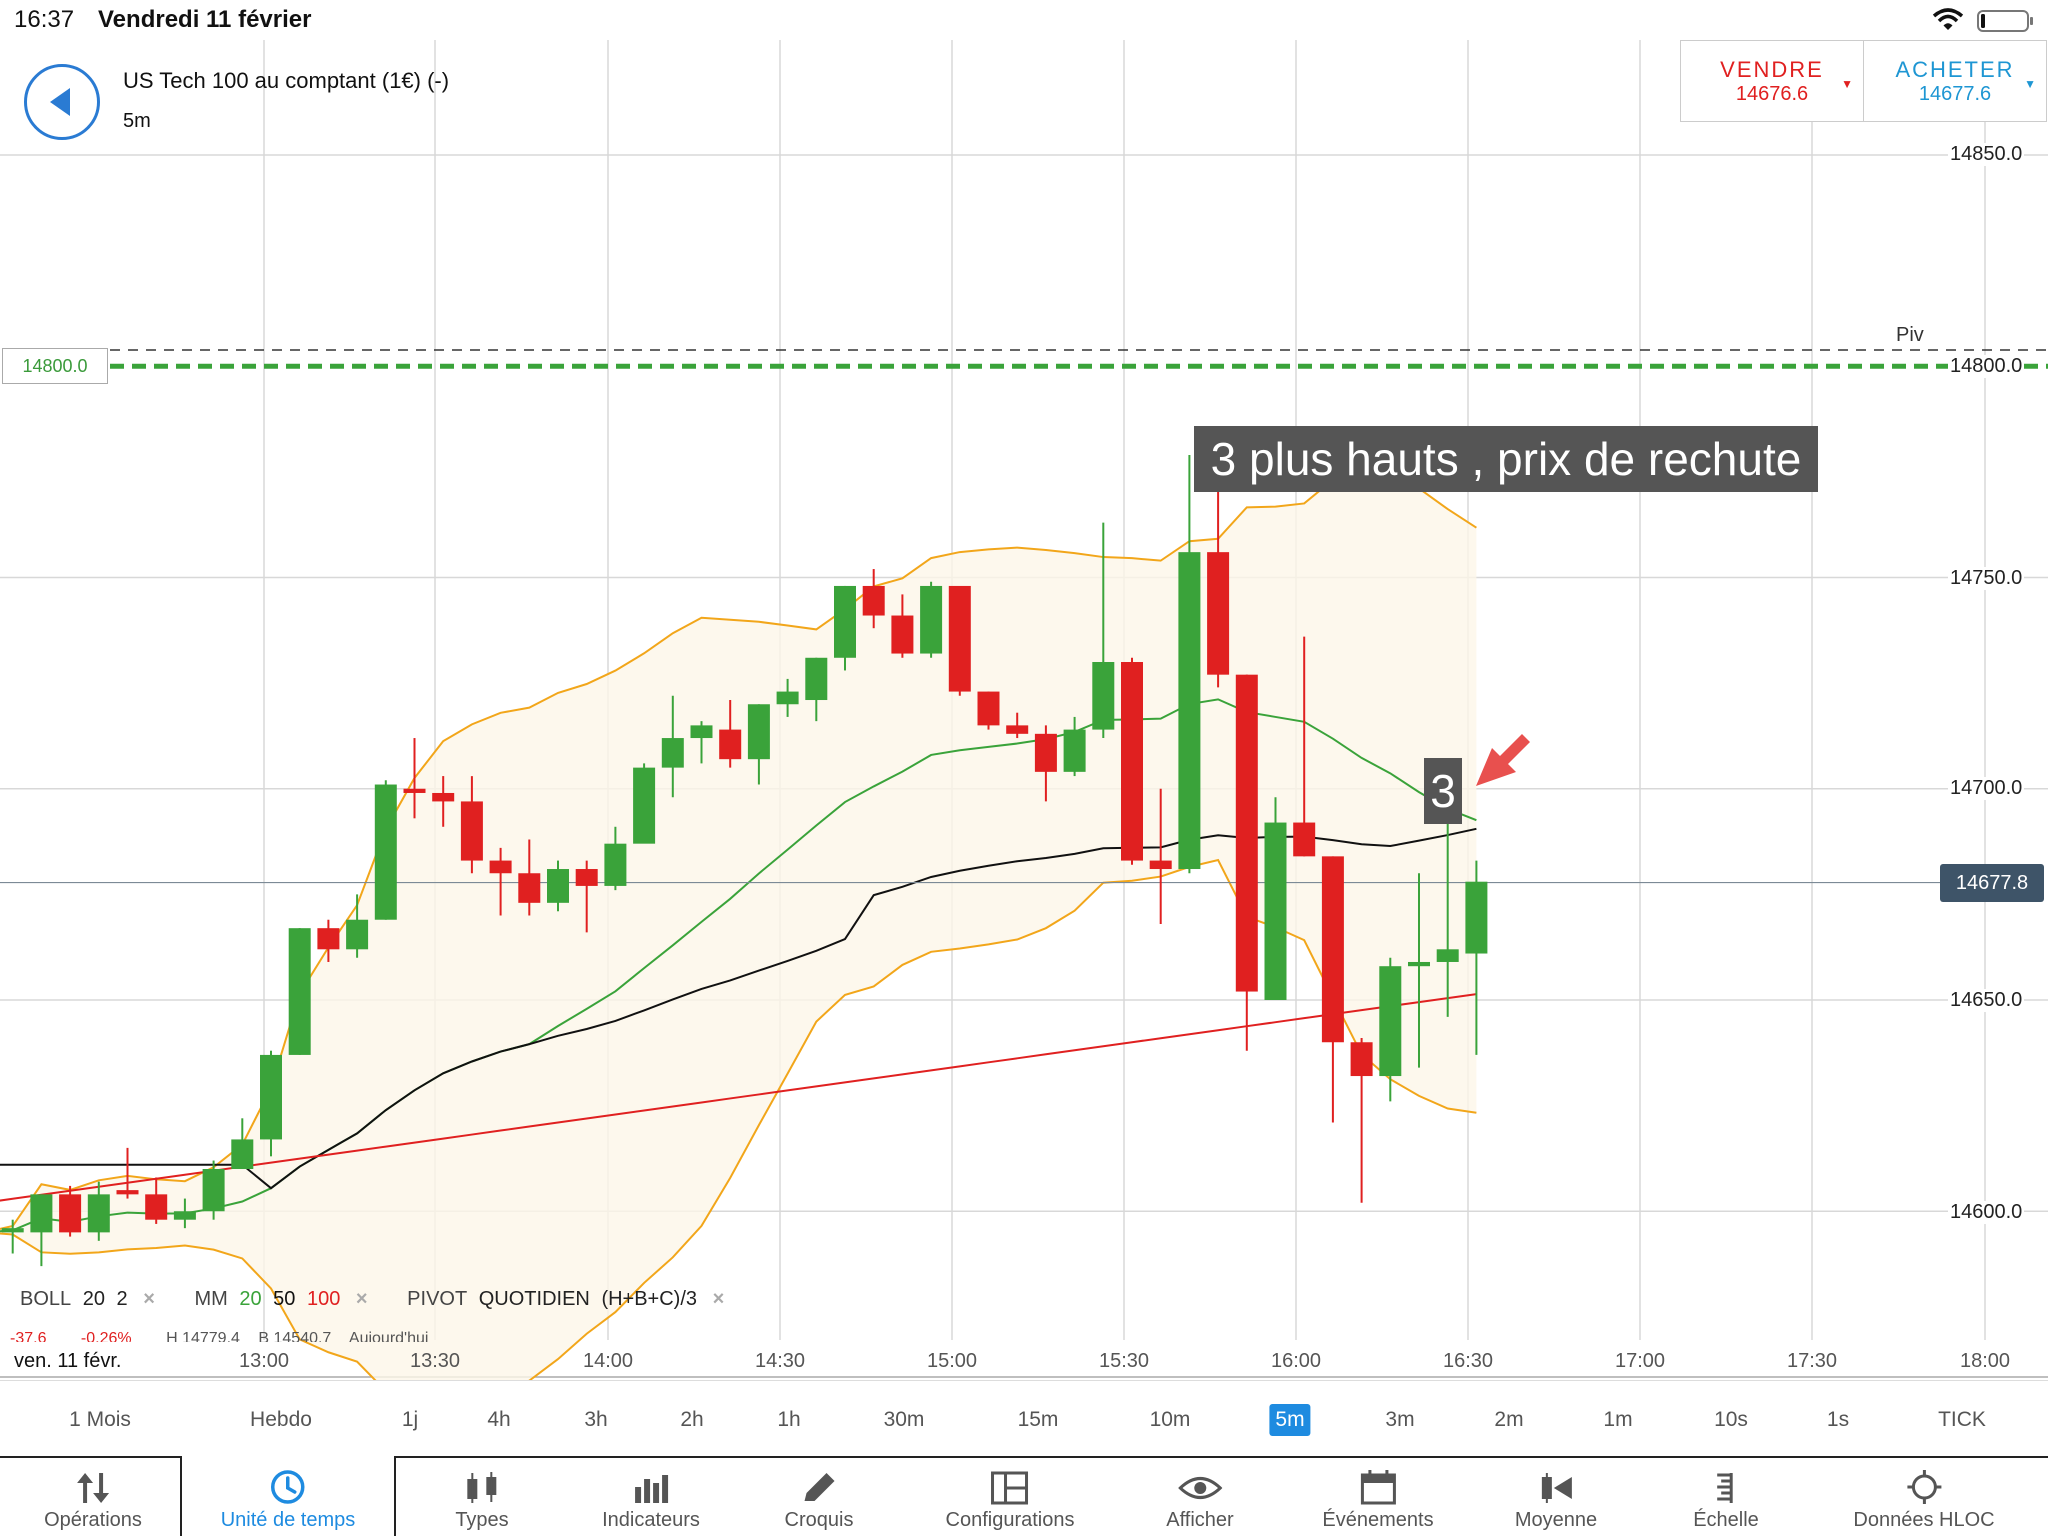 The image size is (2048, 1536). What do you see at coordinates (1986, 1212) in the screenshot?
I see `y-axis-label: 14600.0` at bounding box center [1986, 1212].